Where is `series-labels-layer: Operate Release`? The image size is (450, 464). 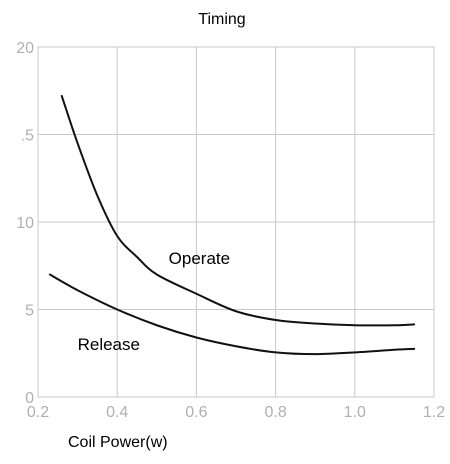
series-labels-layer: Operate Release is located at coordinates (154, 301).